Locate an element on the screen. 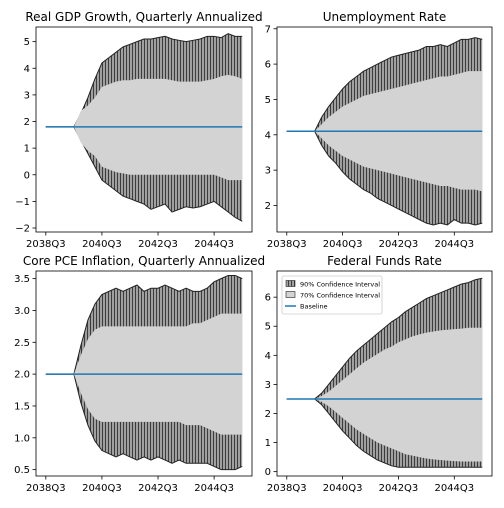 The height and width of the screenshot is (508, 504). legend-label: 70% Confidence Interval is located at coordinates (340, 295).